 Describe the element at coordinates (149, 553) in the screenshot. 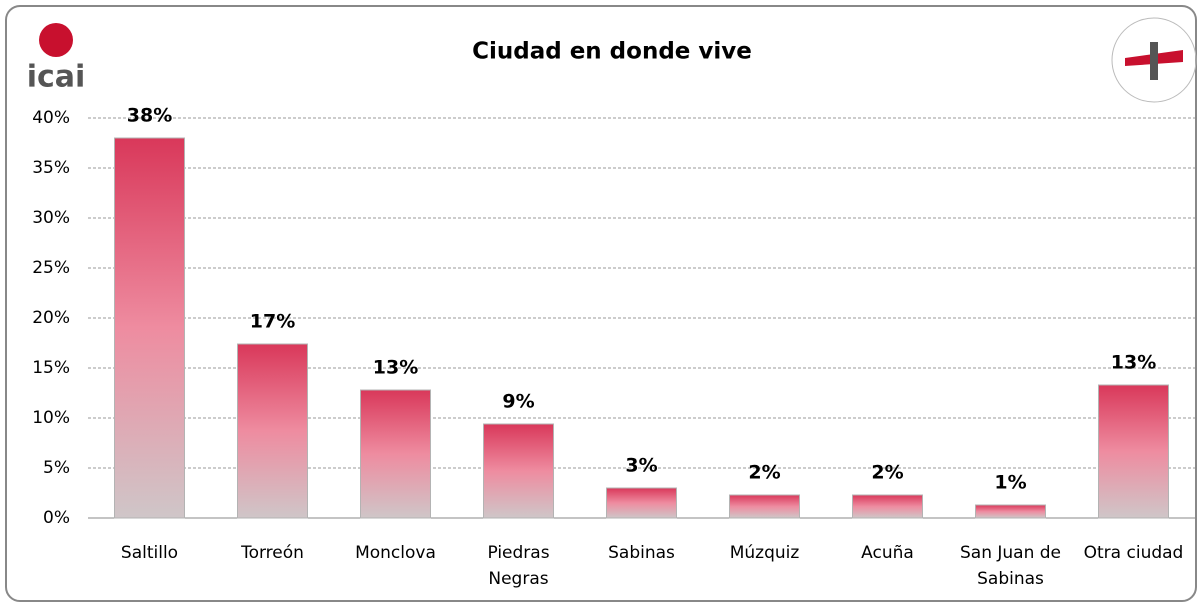

I see `x-tick-label: Saltillo` at that location.